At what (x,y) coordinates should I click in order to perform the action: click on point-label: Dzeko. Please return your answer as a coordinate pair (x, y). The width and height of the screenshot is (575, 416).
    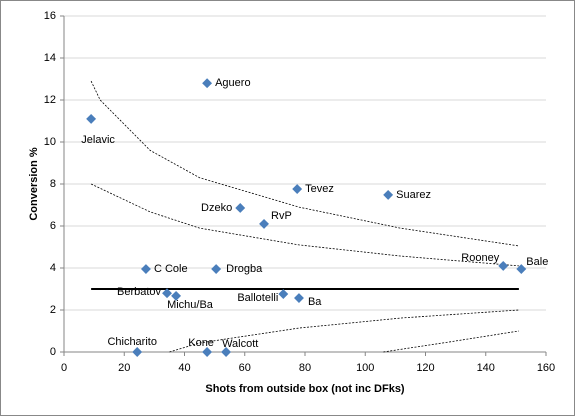
    Looking at the image, I should click on (216, 208).